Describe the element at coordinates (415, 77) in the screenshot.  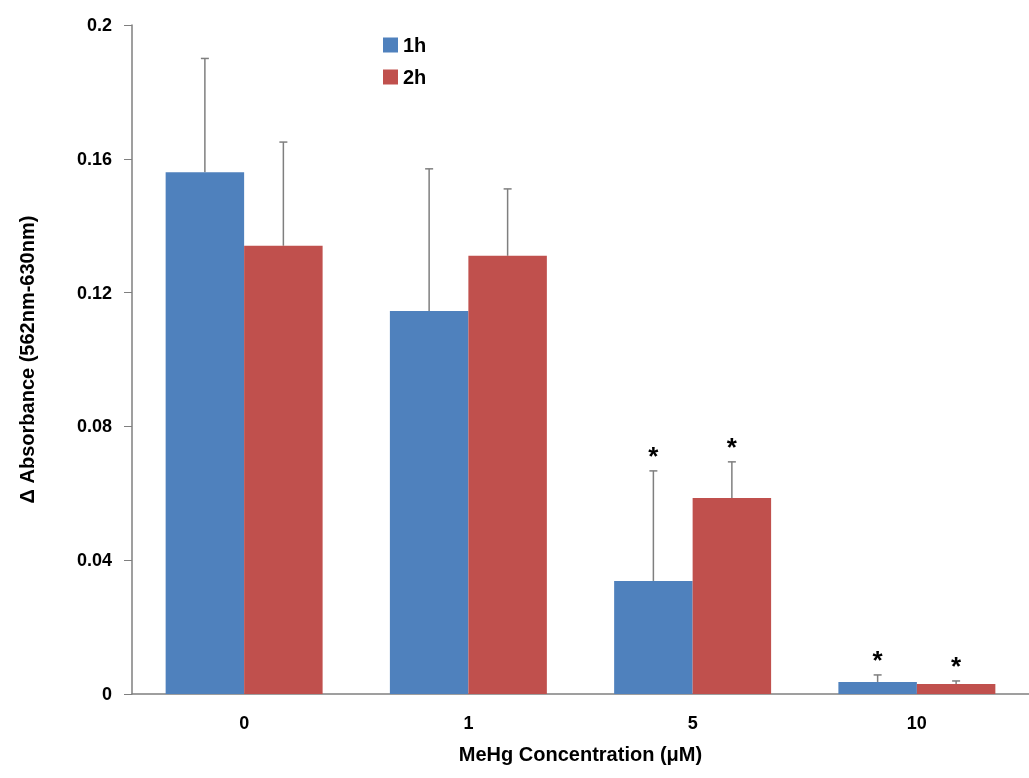
I see `legend-label: 2h` at that location.